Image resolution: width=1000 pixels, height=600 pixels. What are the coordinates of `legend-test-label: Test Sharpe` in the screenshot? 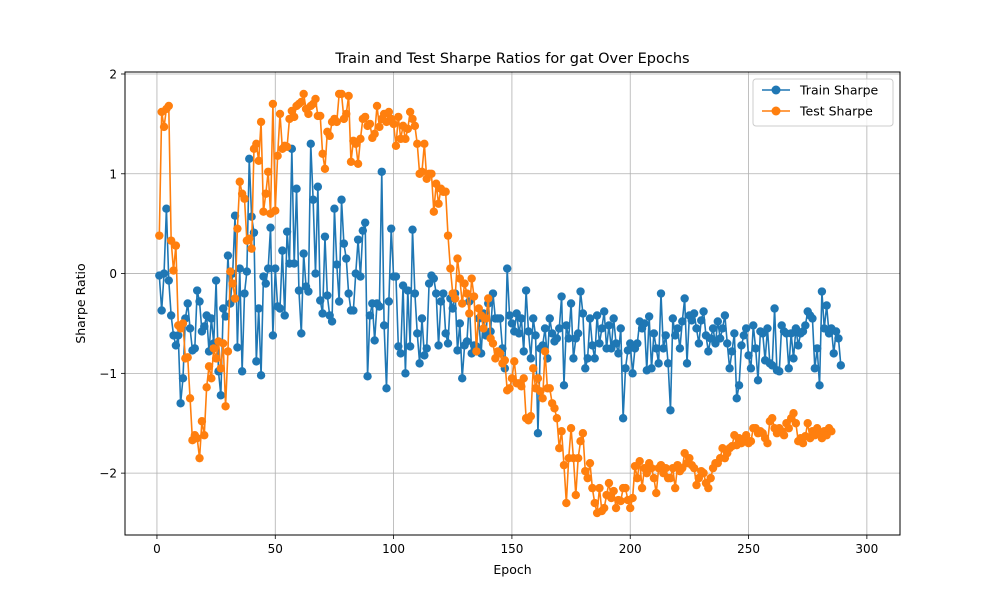 It's located at (836, 111).